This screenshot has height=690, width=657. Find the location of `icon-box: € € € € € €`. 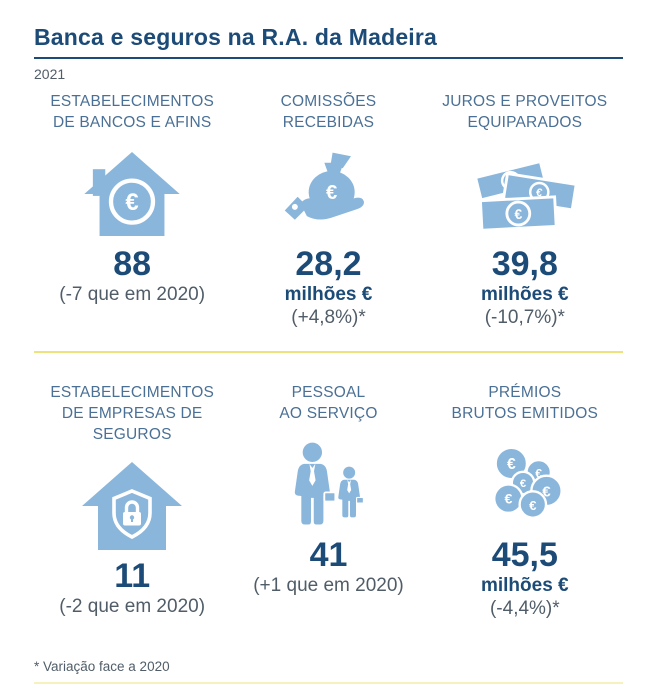

icon-box: € € € € € € is located at coordinates (525, 485).